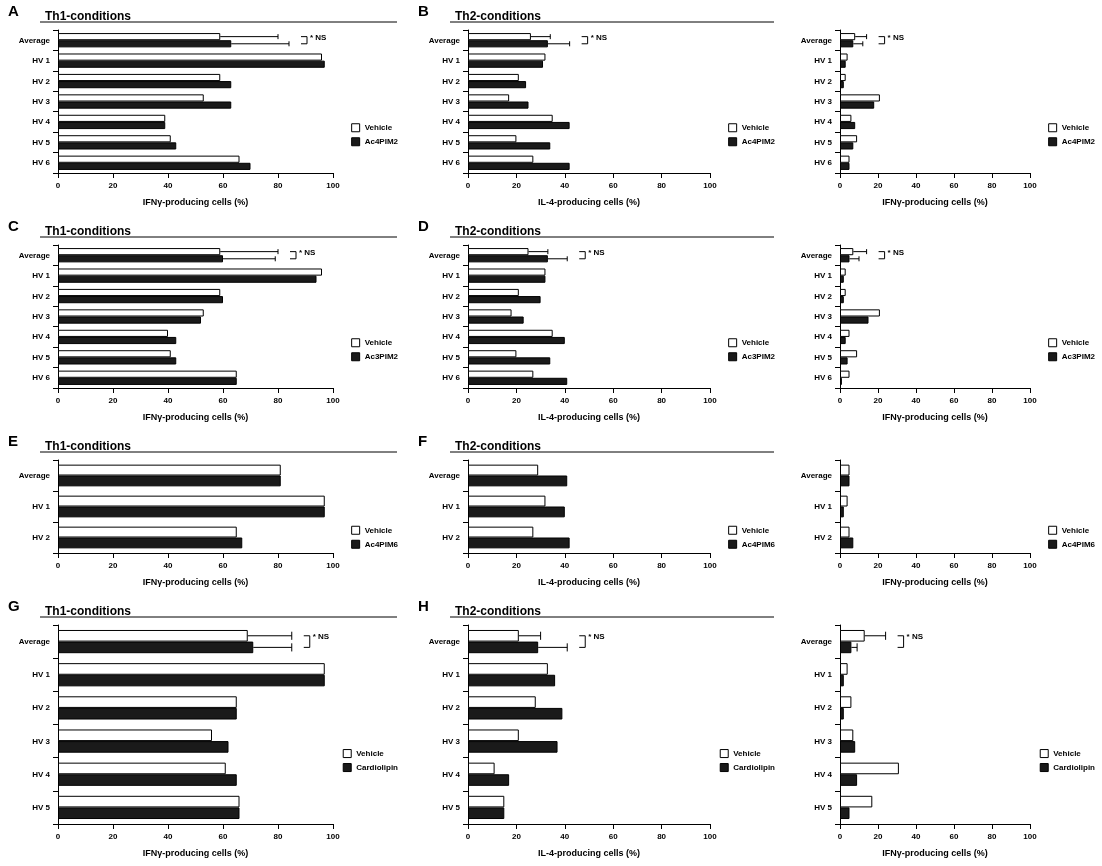  What do you see at coordinates (423, 440) in the screenshot?
I see `text: F` at bounding box center [423, 440].